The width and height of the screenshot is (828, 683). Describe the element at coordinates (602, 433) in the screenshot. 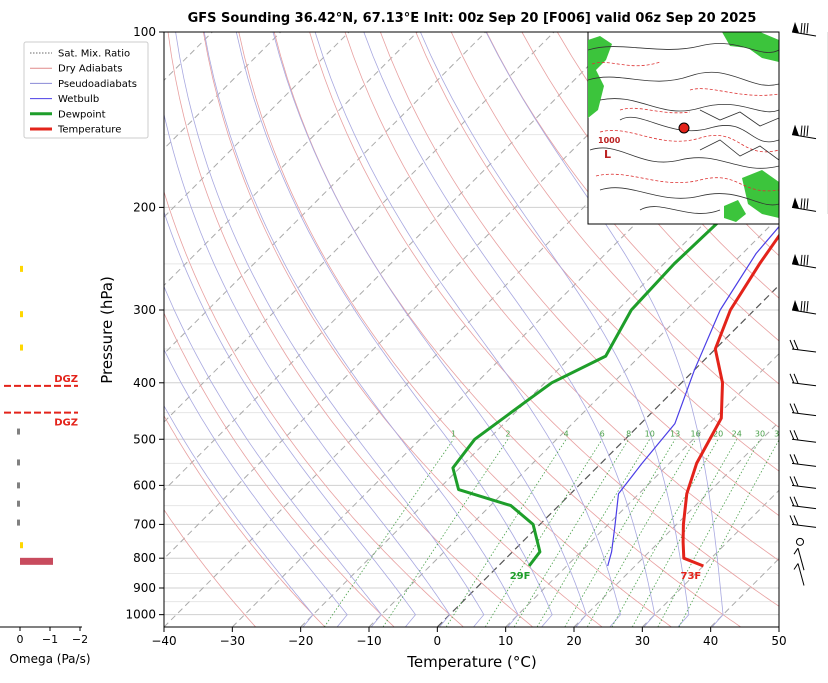

I see `mixing-ratio-label: 6` at that location.